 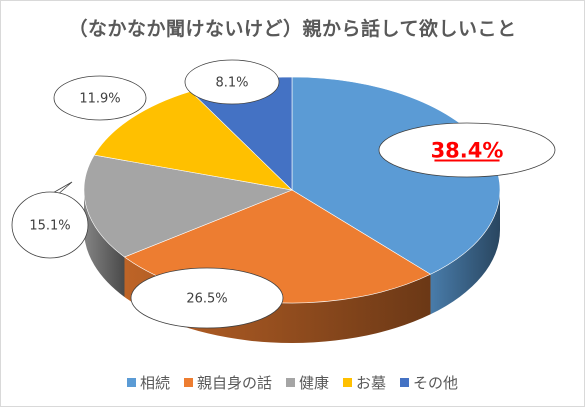 I want to click on legend-label: お墓, so click(x=371, y=383).